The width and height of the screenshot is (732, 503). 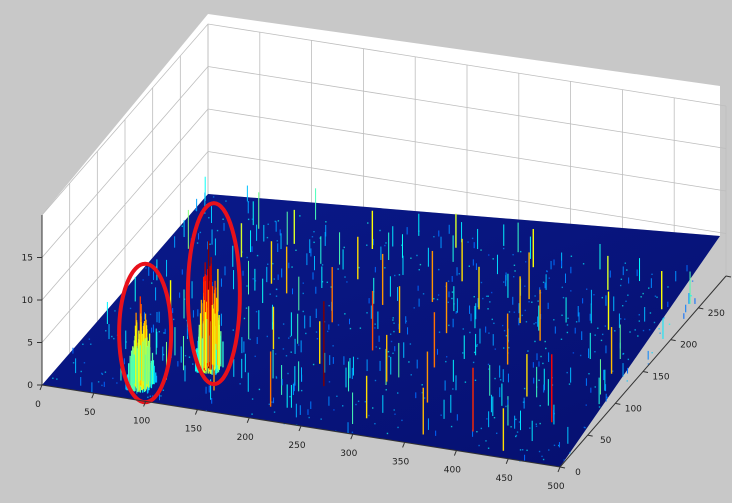 I want to click on x-tick-label: 450, so click(x=504, y=479).